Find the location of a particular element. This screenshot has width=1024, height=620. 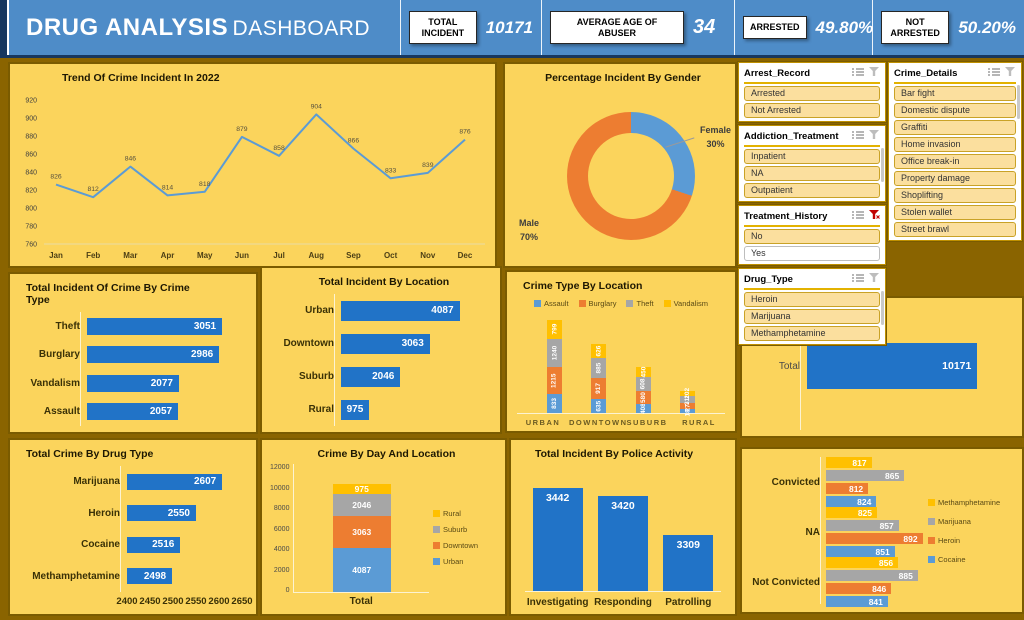

bar-suburb: 2046 is located at coordinates (371, 376).